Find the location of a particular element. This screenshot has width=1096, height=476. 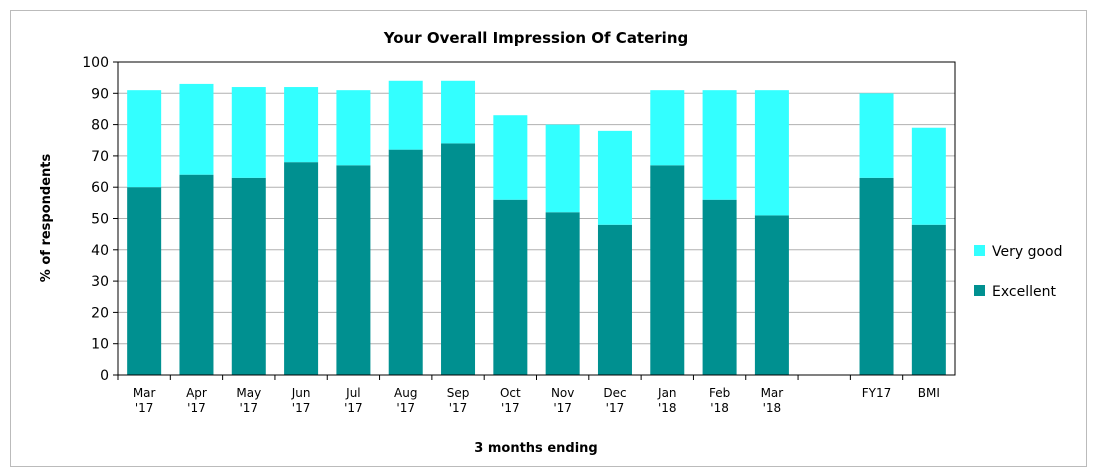

y-axis-title: % of respondents is located at coordinates (46, 218).